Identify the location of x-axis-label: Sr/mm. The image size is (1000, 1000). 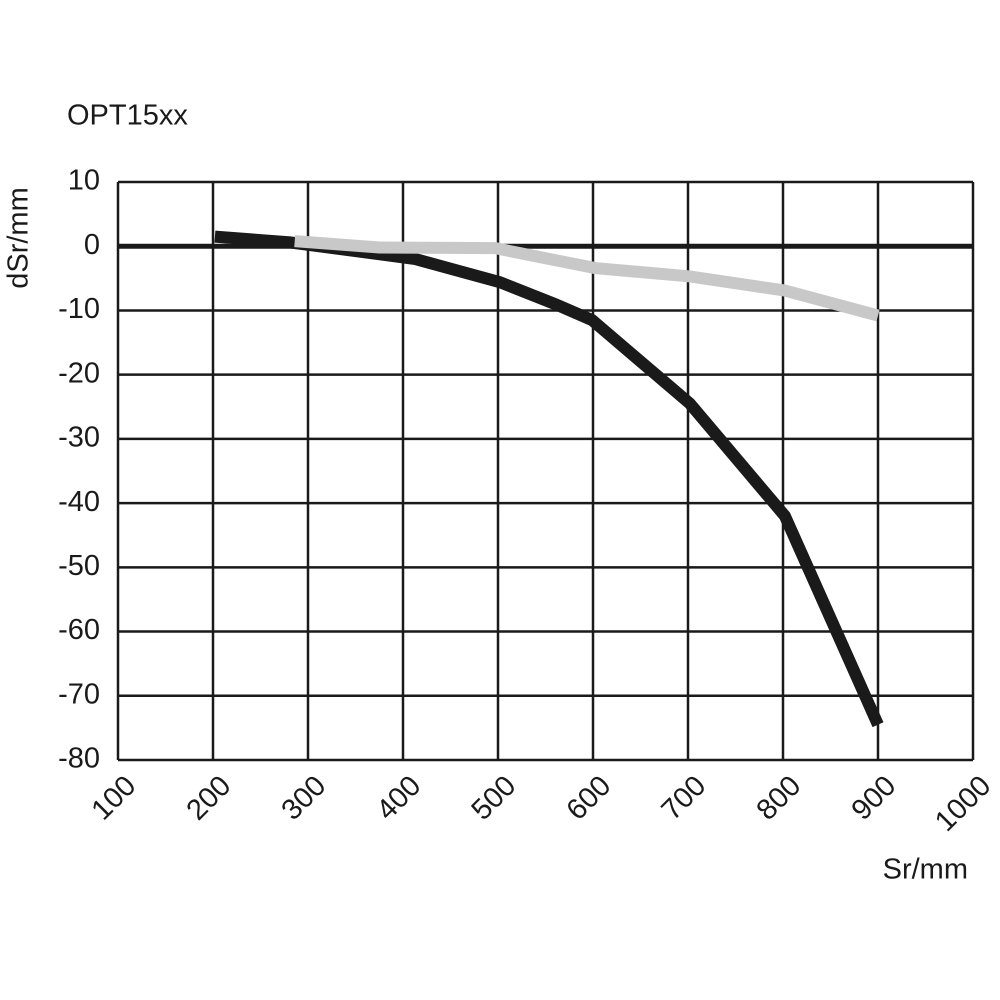
(925, 870).